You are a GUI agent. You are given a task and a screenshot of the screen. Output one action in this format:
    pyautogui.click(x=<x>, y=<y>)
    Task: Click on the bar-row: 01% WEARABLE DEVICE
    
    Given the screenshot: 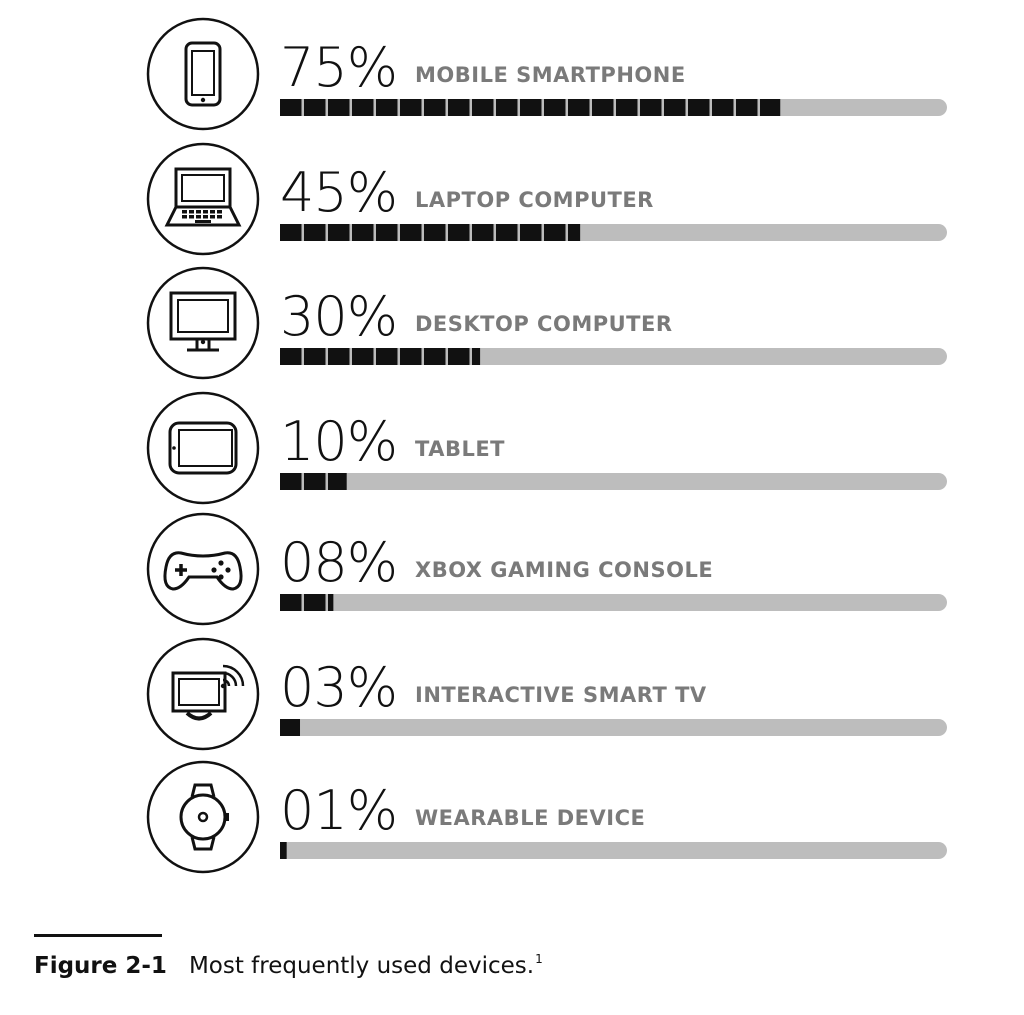 What is the action you would take?
    pyautogui.click(x=546, y=817)
    